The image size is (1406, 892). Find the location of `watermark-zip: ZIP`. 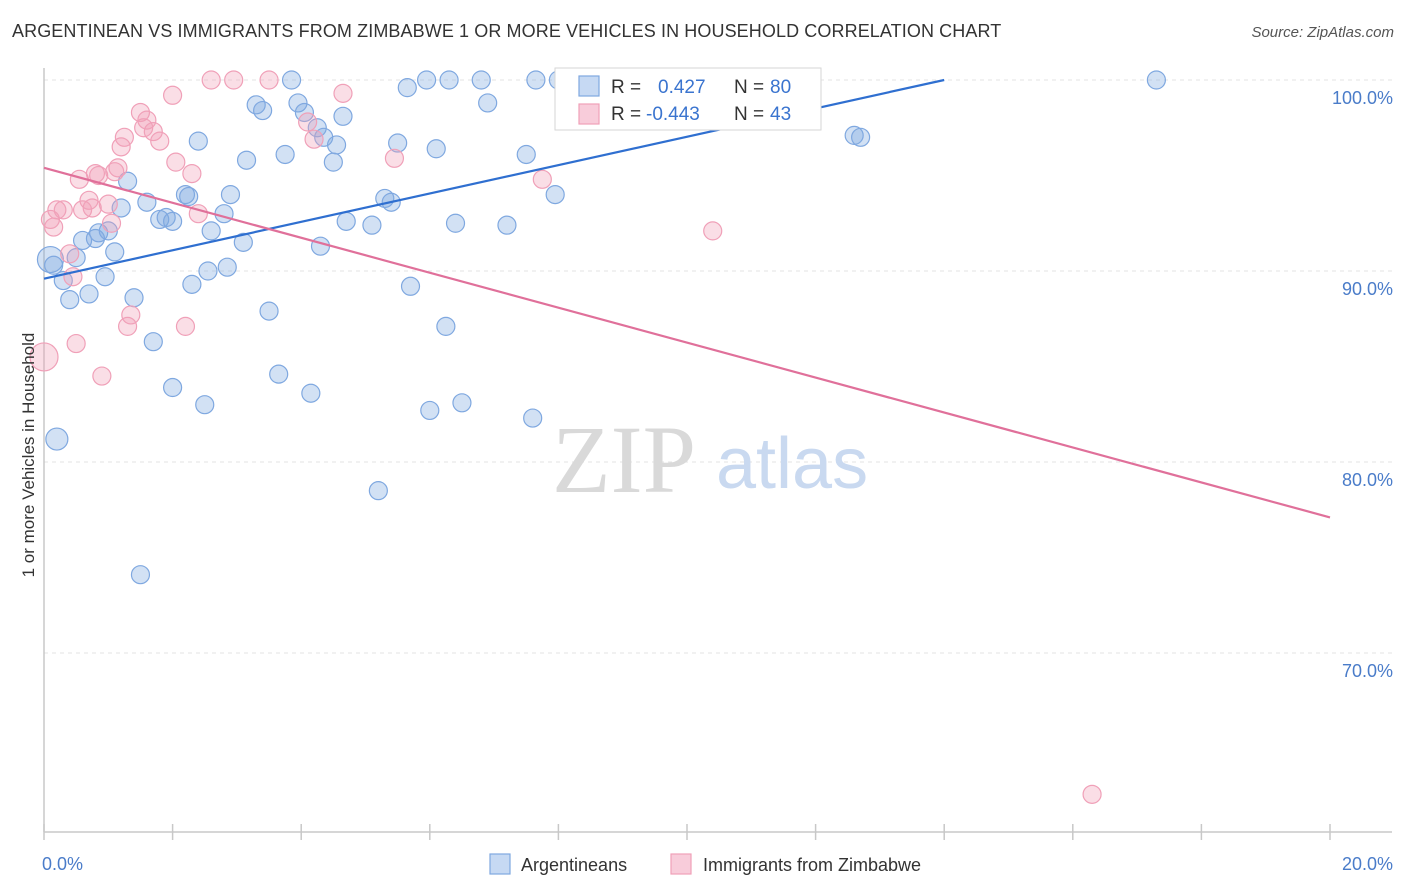

watermark-zip: ZIP is located at coordinates (624, 459).